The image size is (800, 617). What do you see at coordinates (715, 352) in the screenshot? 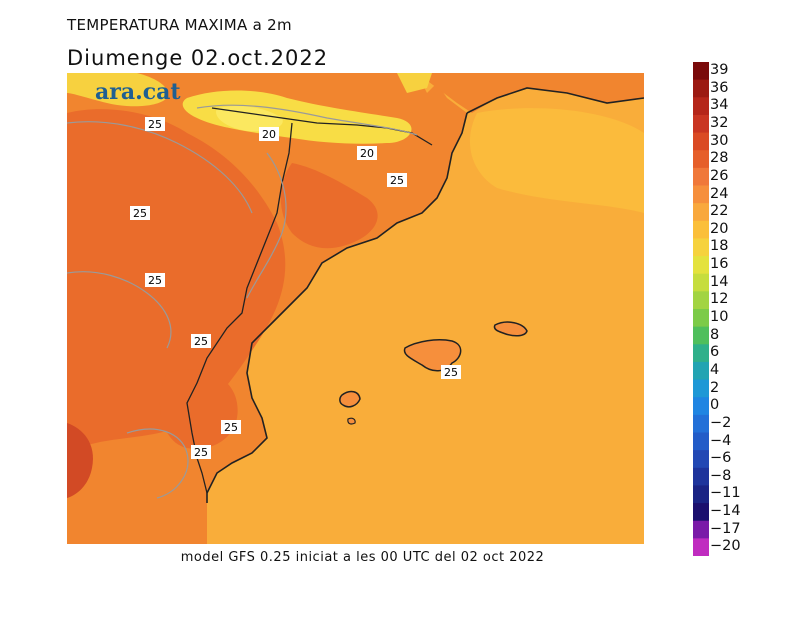
I see `legend-label: 6` at bounding box center [715, 352].